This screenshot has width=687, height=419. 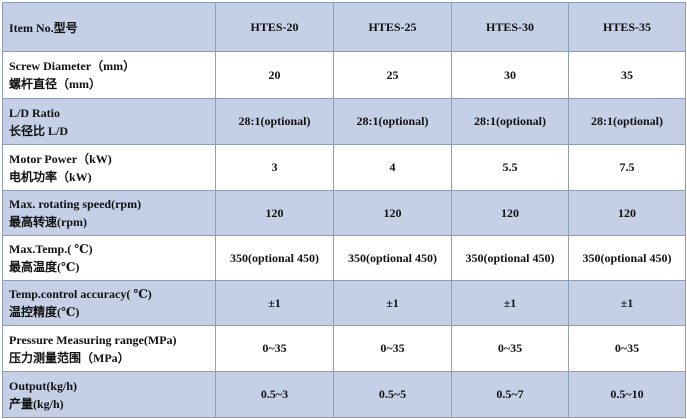 I want to click on row-label: Temp.control accuracy( ℃) 温控精度(℃), so click(x=109, y=303).